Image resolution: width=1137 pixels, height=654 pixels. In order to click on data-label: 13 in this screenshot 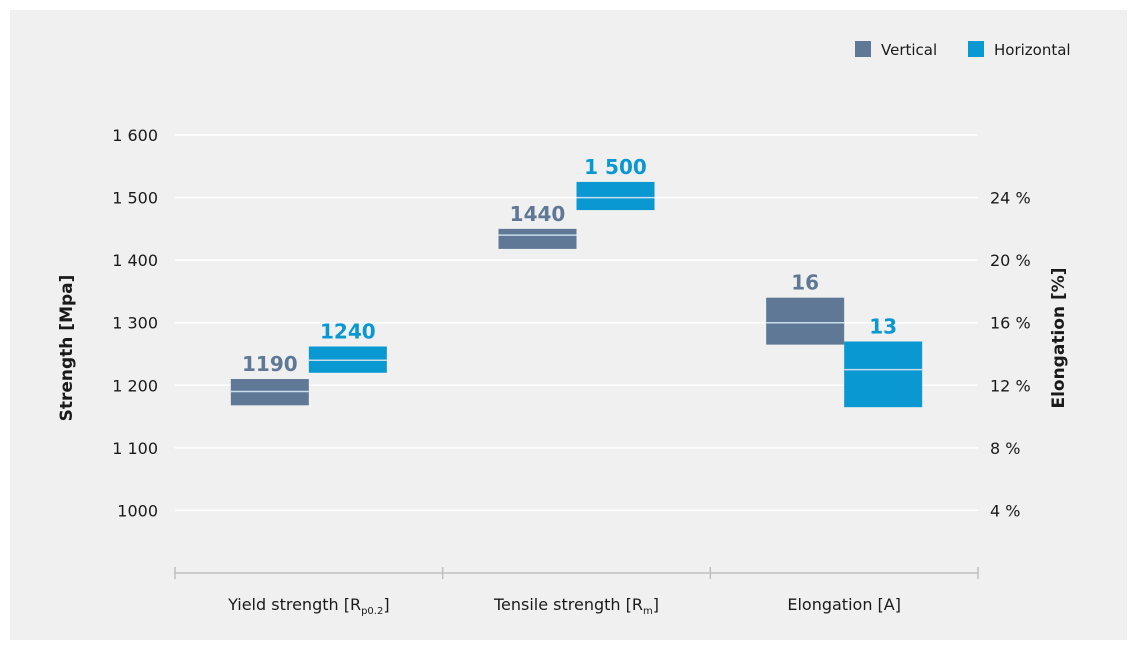, I will do `click(883, 326)`.